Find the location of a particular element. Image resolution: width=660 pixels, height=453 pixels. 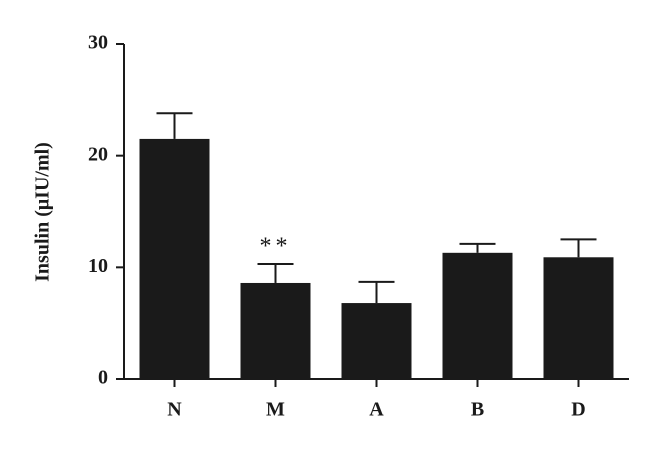

x-tick-label: M is located at coordinates (275, 410).